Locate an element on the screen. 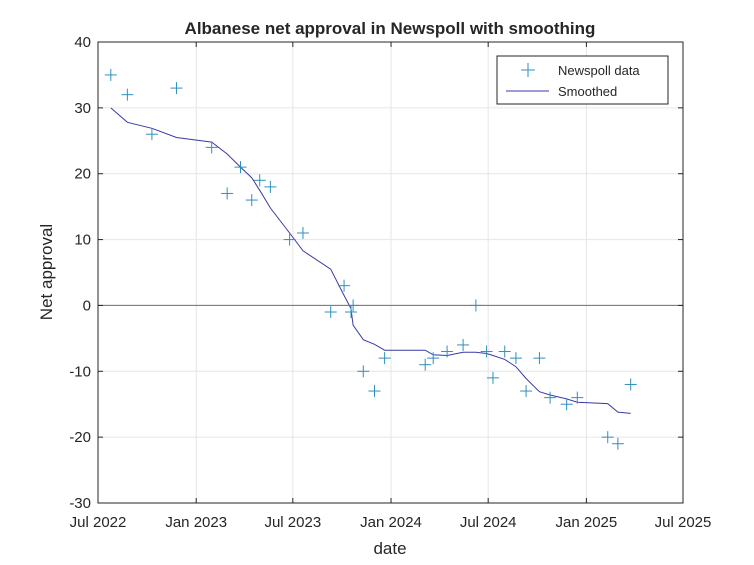 This screenshot has width=754, height=565. legend-label-newspoll-data: Newspoll data is located at coordinates (599, 70).